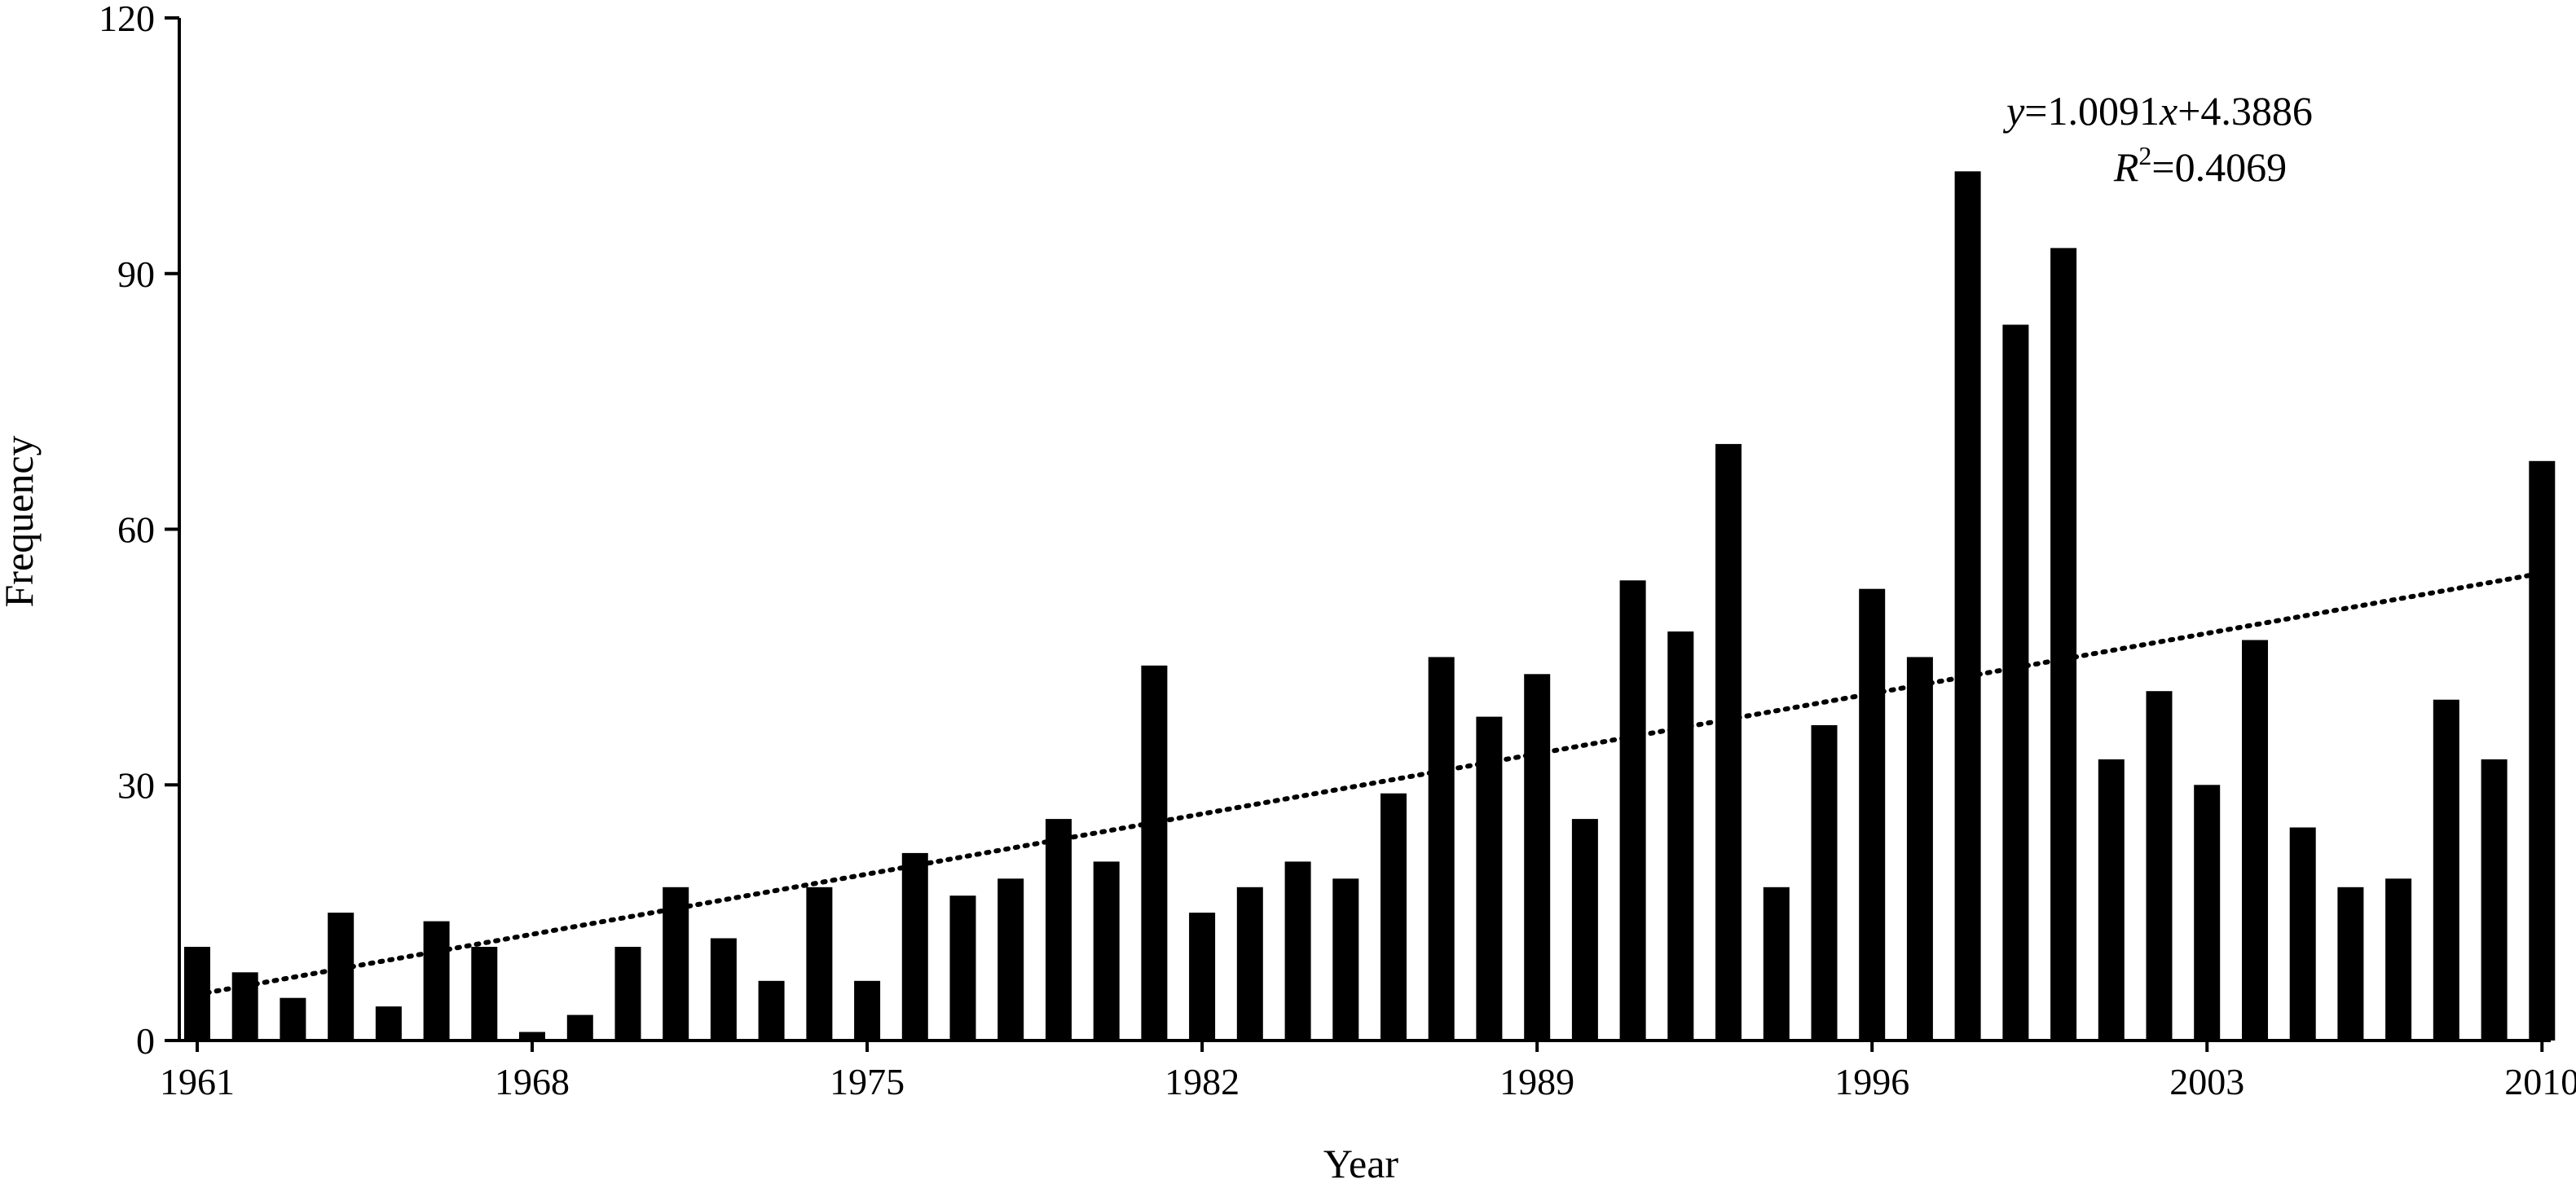 The height and width of the screenshot is (1188, 2576). Describe the element at coordinates (2540, 1081) in the screenshot. I see `x-tick-label: 2010` at that location.